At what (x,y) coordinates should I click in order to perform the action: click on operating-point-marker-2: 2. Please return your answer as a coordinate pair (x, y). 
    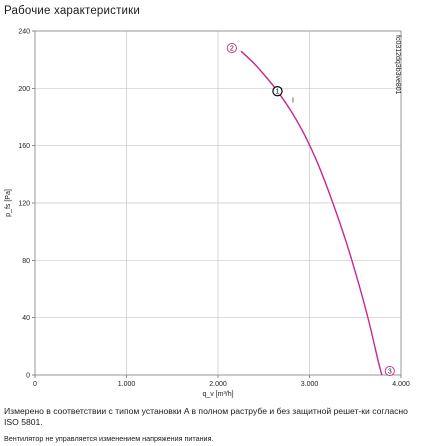
    Looking at the image, I should click on (231, 48).